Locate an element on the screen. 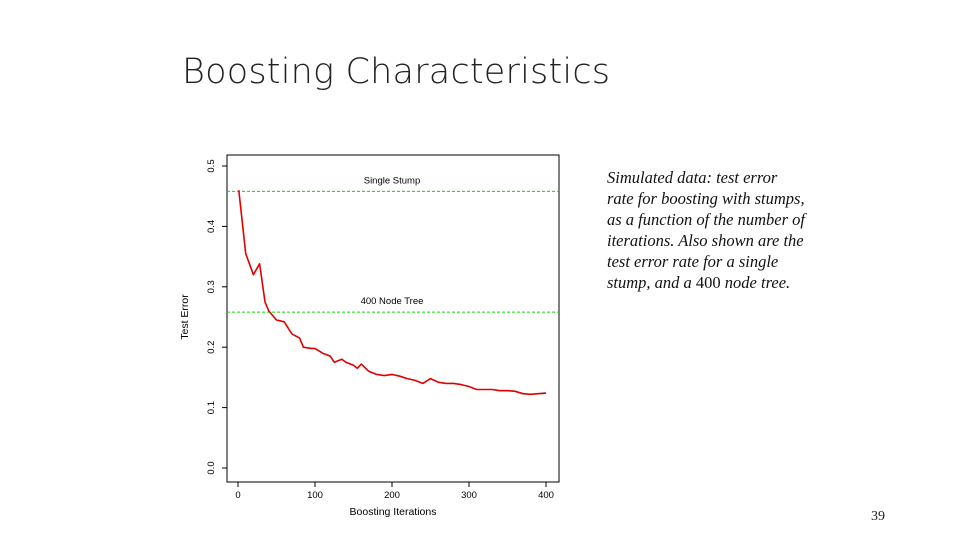 This screenshot has height=540, width=960. x-tick-label: 200 is located at coordinates (392, 495).